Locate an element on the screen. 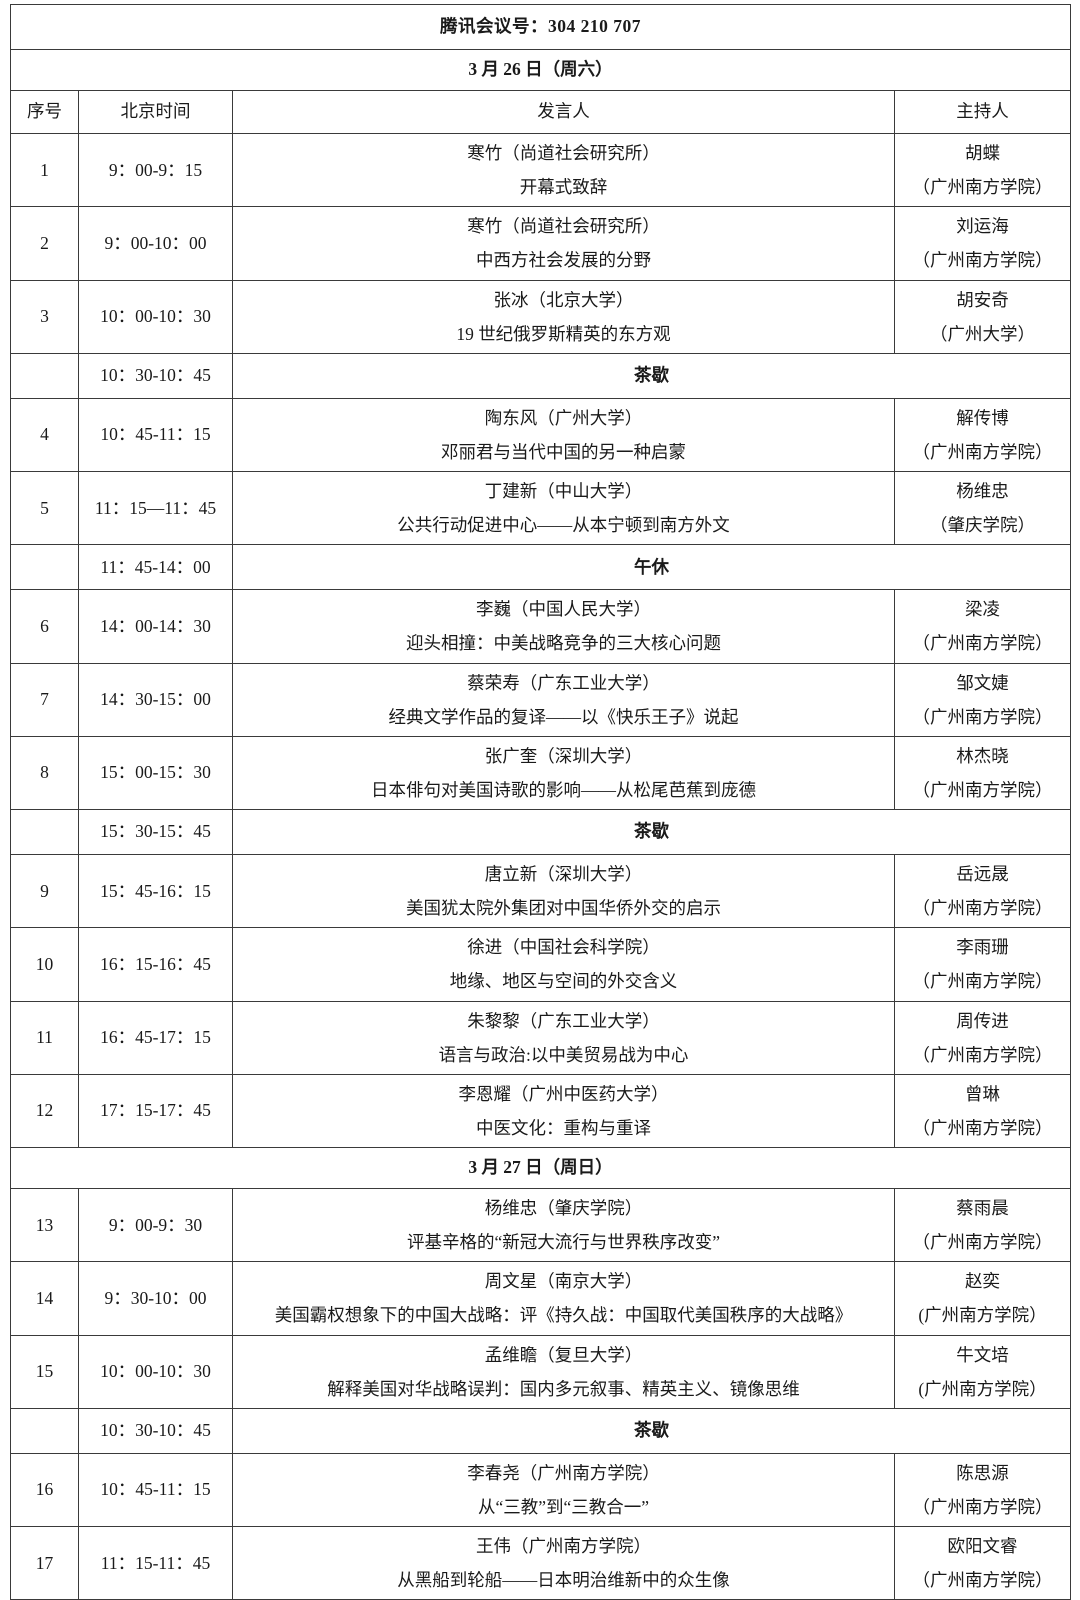 The image size is (1080, 1600). speaker-name: 蔡荣寿（广东工业大学） is located at coordinates (563, 682).